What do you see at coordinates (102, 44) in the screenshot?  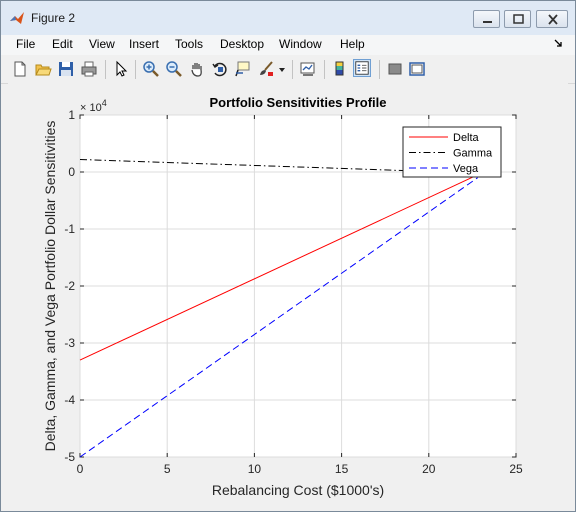 I see `menu-view: View` at bounding box center [102, 44].